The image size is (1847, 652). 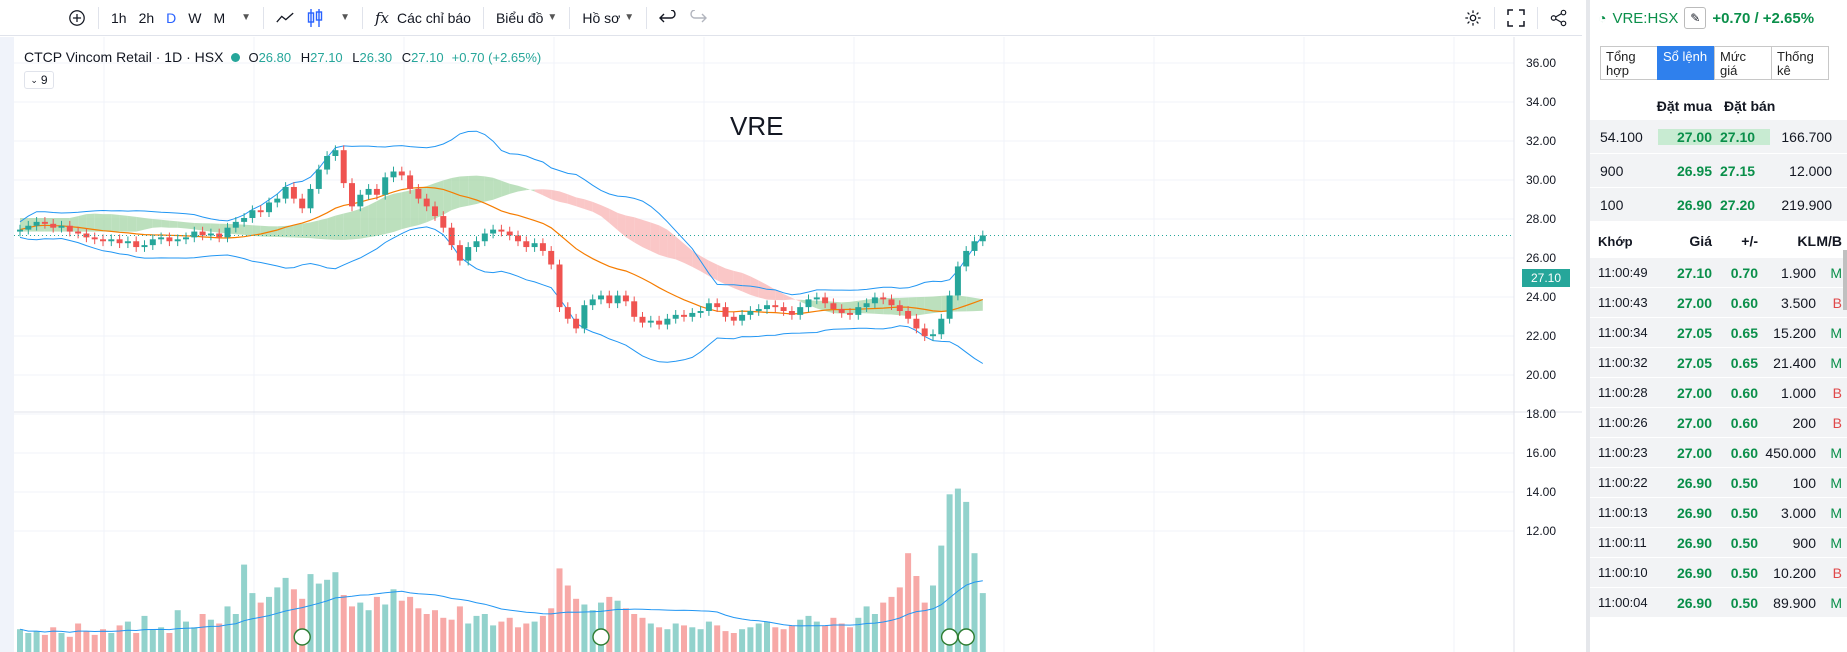 I want to click on trade-time: 11:00:13, so click(x=1623, y=512).